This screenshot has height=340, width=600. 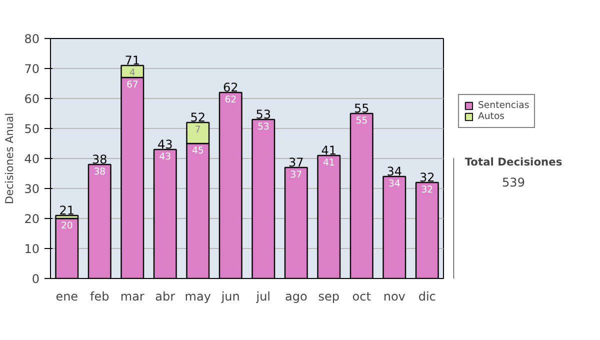 What do you see at coordinates (329, 151) in the screenshot?
I see `total-label: 41` at bounding box center [329, 151].